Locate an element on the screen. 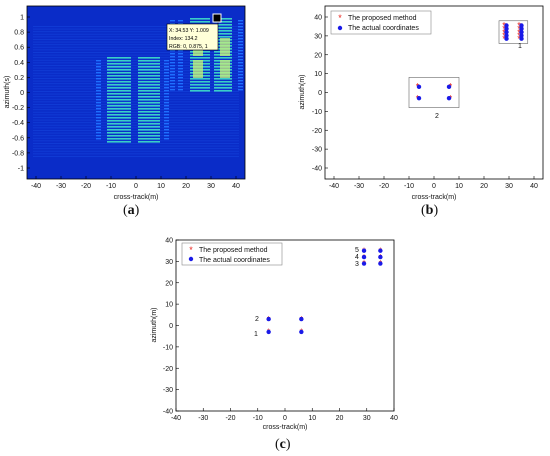 This screenshot has height=456, width=550. y-tick-label: 0.4 is located at coordinates (19, 63).